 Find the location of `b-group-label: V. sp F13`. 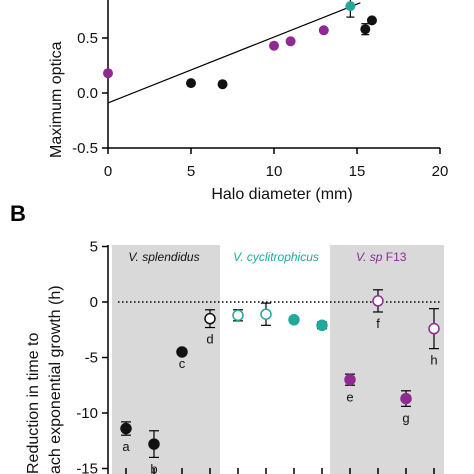

b-group-label: V. sp F13 is located at coordinates (381, 257).